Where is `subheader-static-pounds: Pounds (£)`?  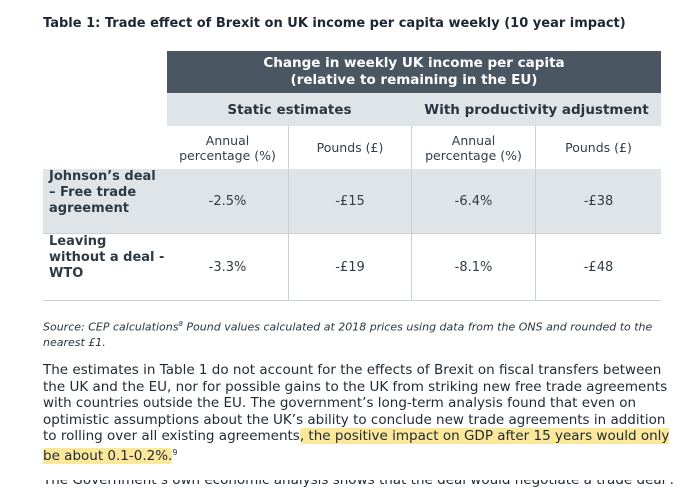 subheader-static-pounds: Pounds (£) is located at coordinates (350, 147).